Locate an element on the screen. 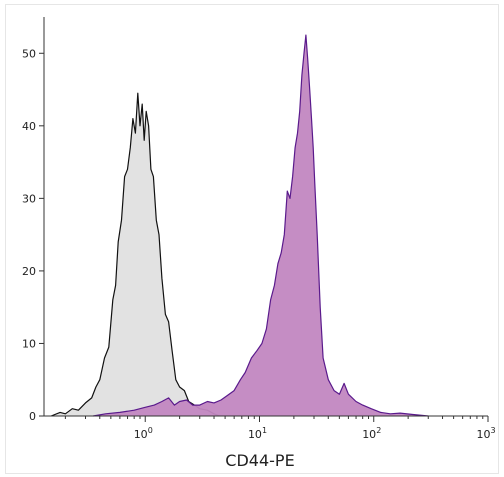  y-tick-label-20: 20 is located at coordinates (29, 271).